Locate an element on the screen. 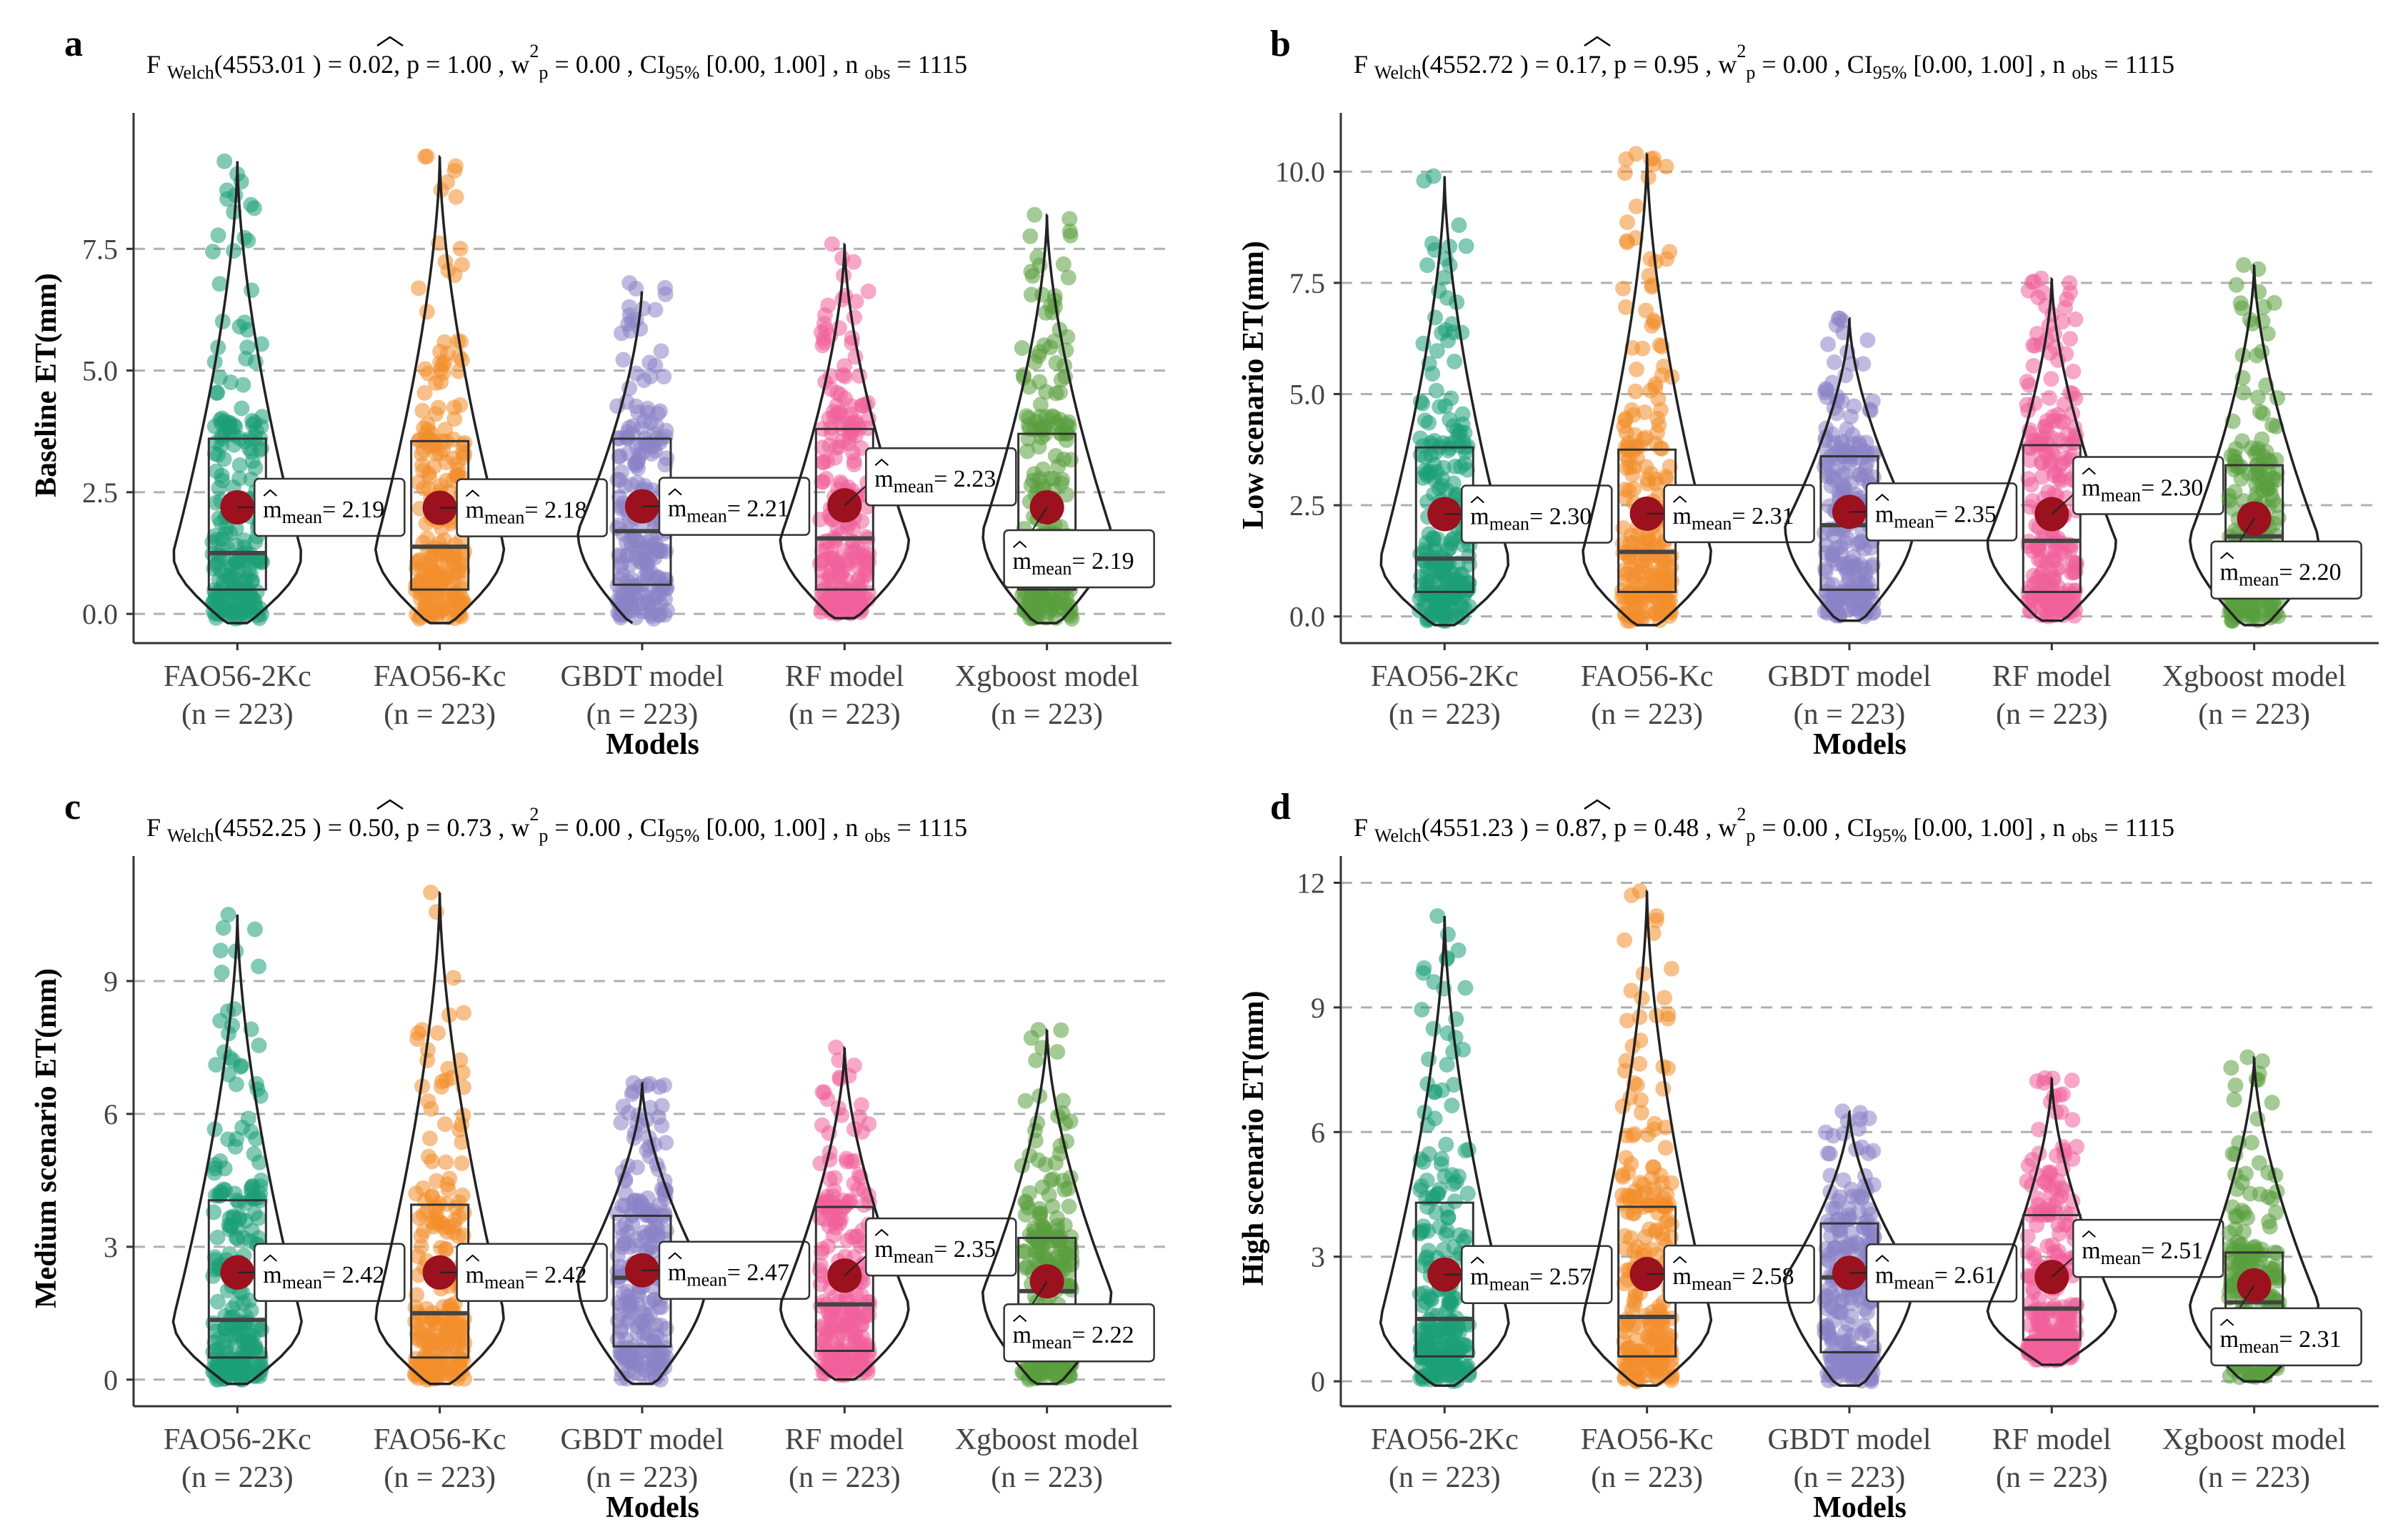 This screenshot has height=1537, width=2408. mean-label: mmean= 2.20 is located at coordinates (2281, 574).